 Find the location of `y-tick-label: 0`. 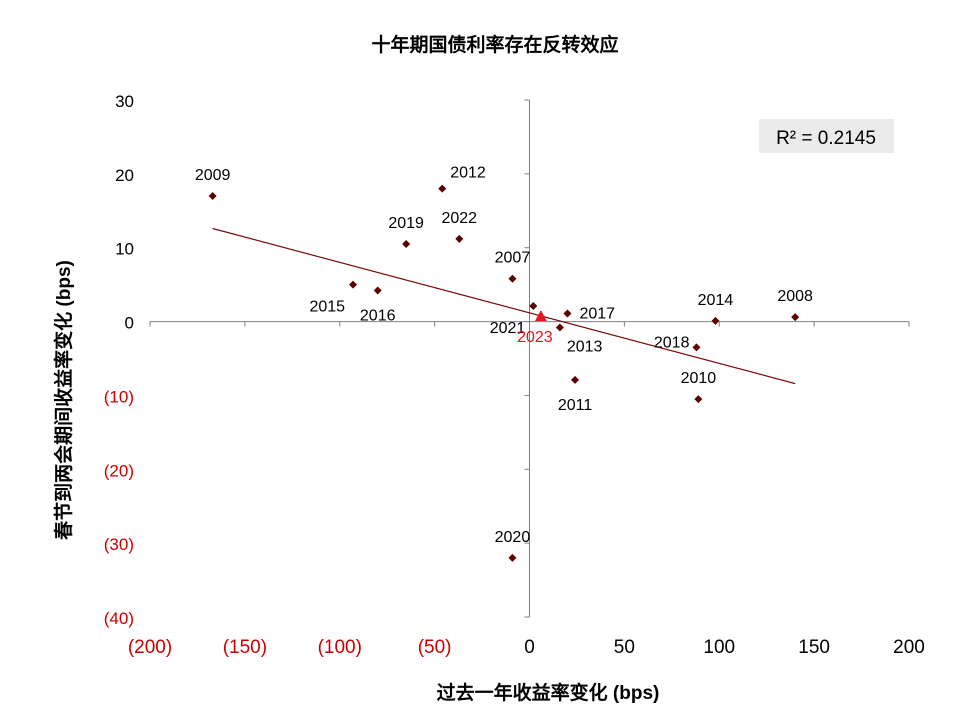

y-tick-label: 0 is located at coordinates (129, 323).